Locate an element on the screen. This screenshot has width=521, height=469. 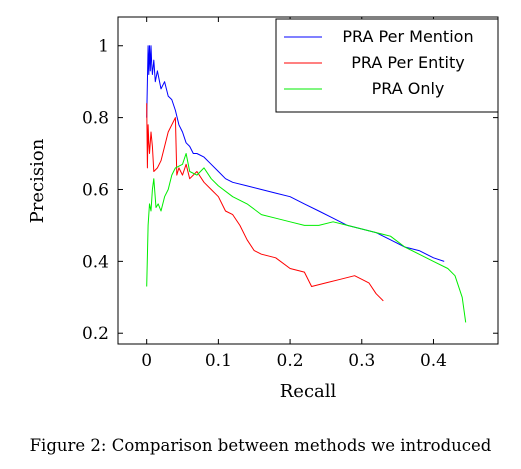
y-tick-label: 0.2 is located at coordinates (95, 334).